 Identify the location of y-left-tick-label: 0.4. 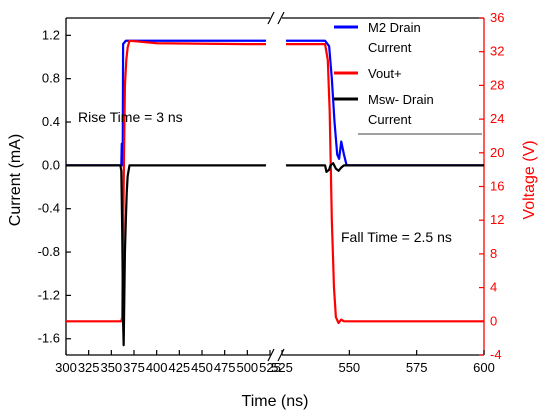
(51, 121).